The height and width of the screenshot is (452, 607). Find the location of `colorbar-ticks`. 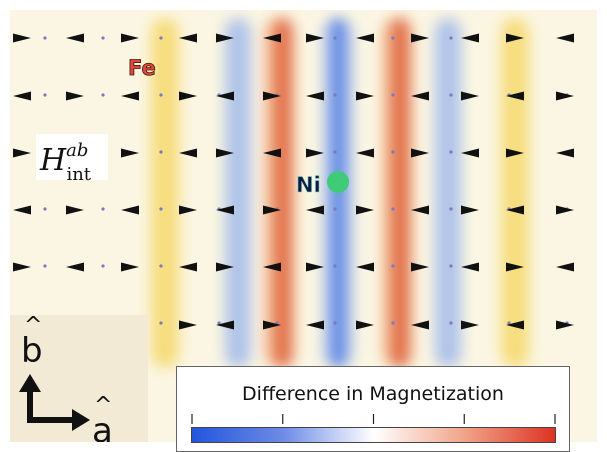

colorbar-ticks is located at coordinates (373, 419).